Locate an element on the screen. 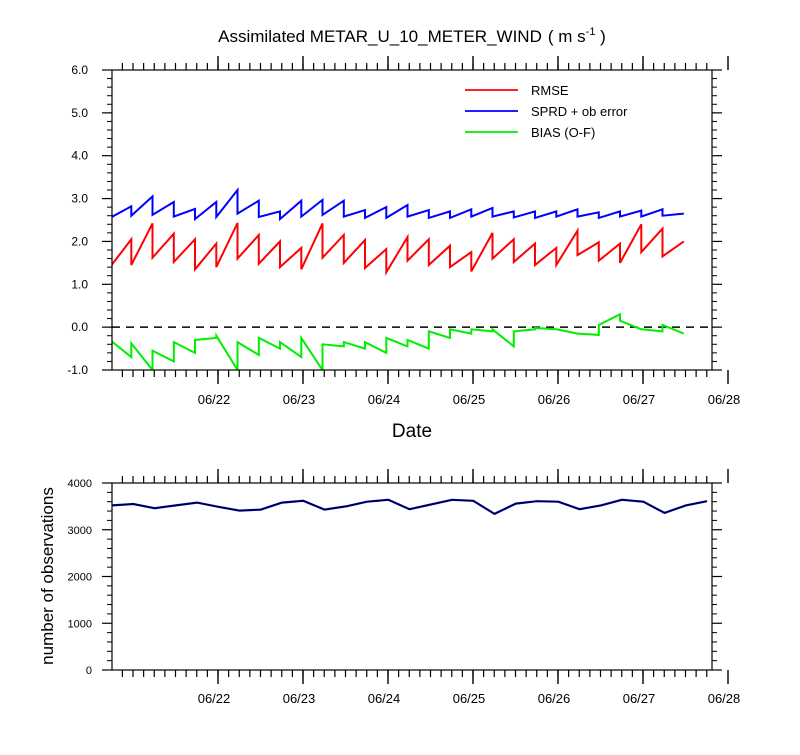 This screenshot has height=755, width=800. spread-line is located at coordinates (398, 204).